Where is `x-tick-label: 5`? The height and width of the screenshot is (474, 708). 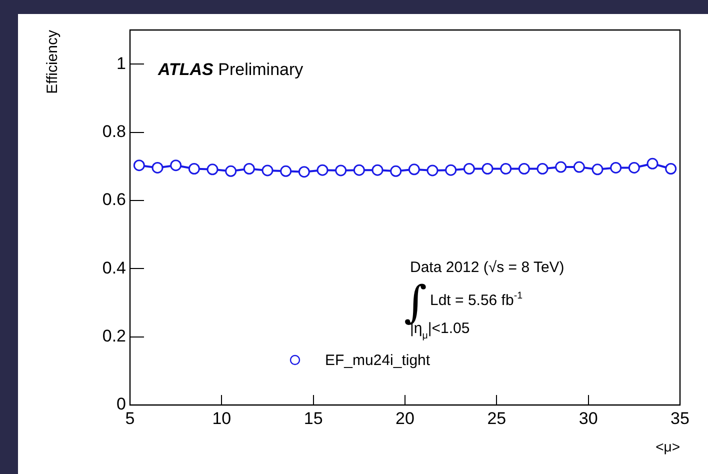
x-tick-label: 5 is located at coordinates (130, 418).